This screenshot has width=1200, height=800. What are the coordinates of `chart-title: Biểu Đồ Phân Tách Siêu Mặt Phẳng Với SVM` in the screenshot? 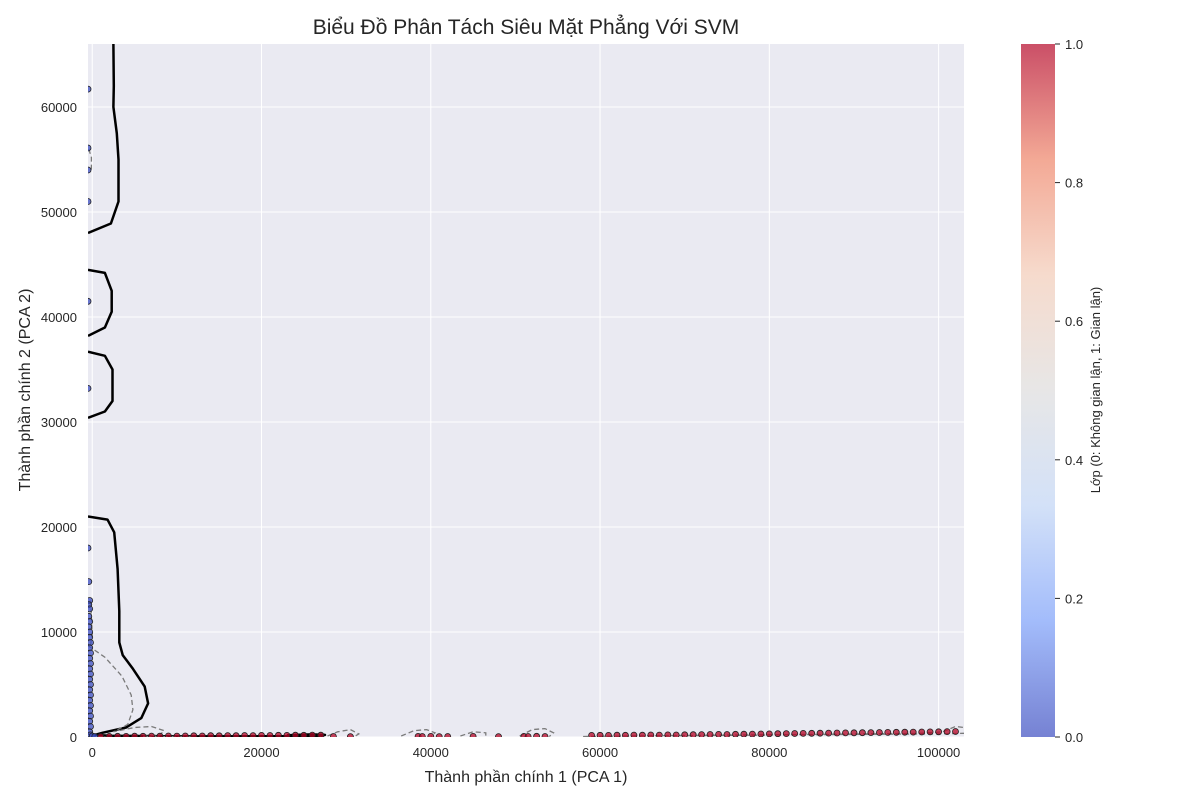 It's located at (526, 27).